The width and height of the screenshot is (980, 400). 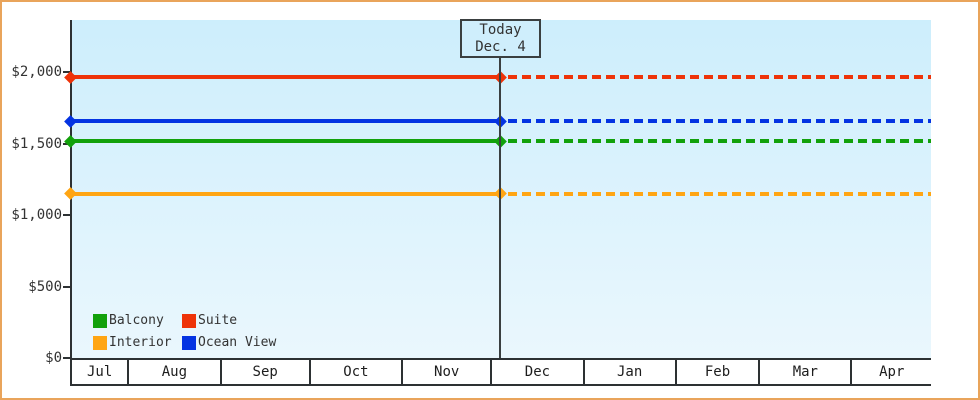 I want to click on month-label: Jan, so click(x=630, y=372).